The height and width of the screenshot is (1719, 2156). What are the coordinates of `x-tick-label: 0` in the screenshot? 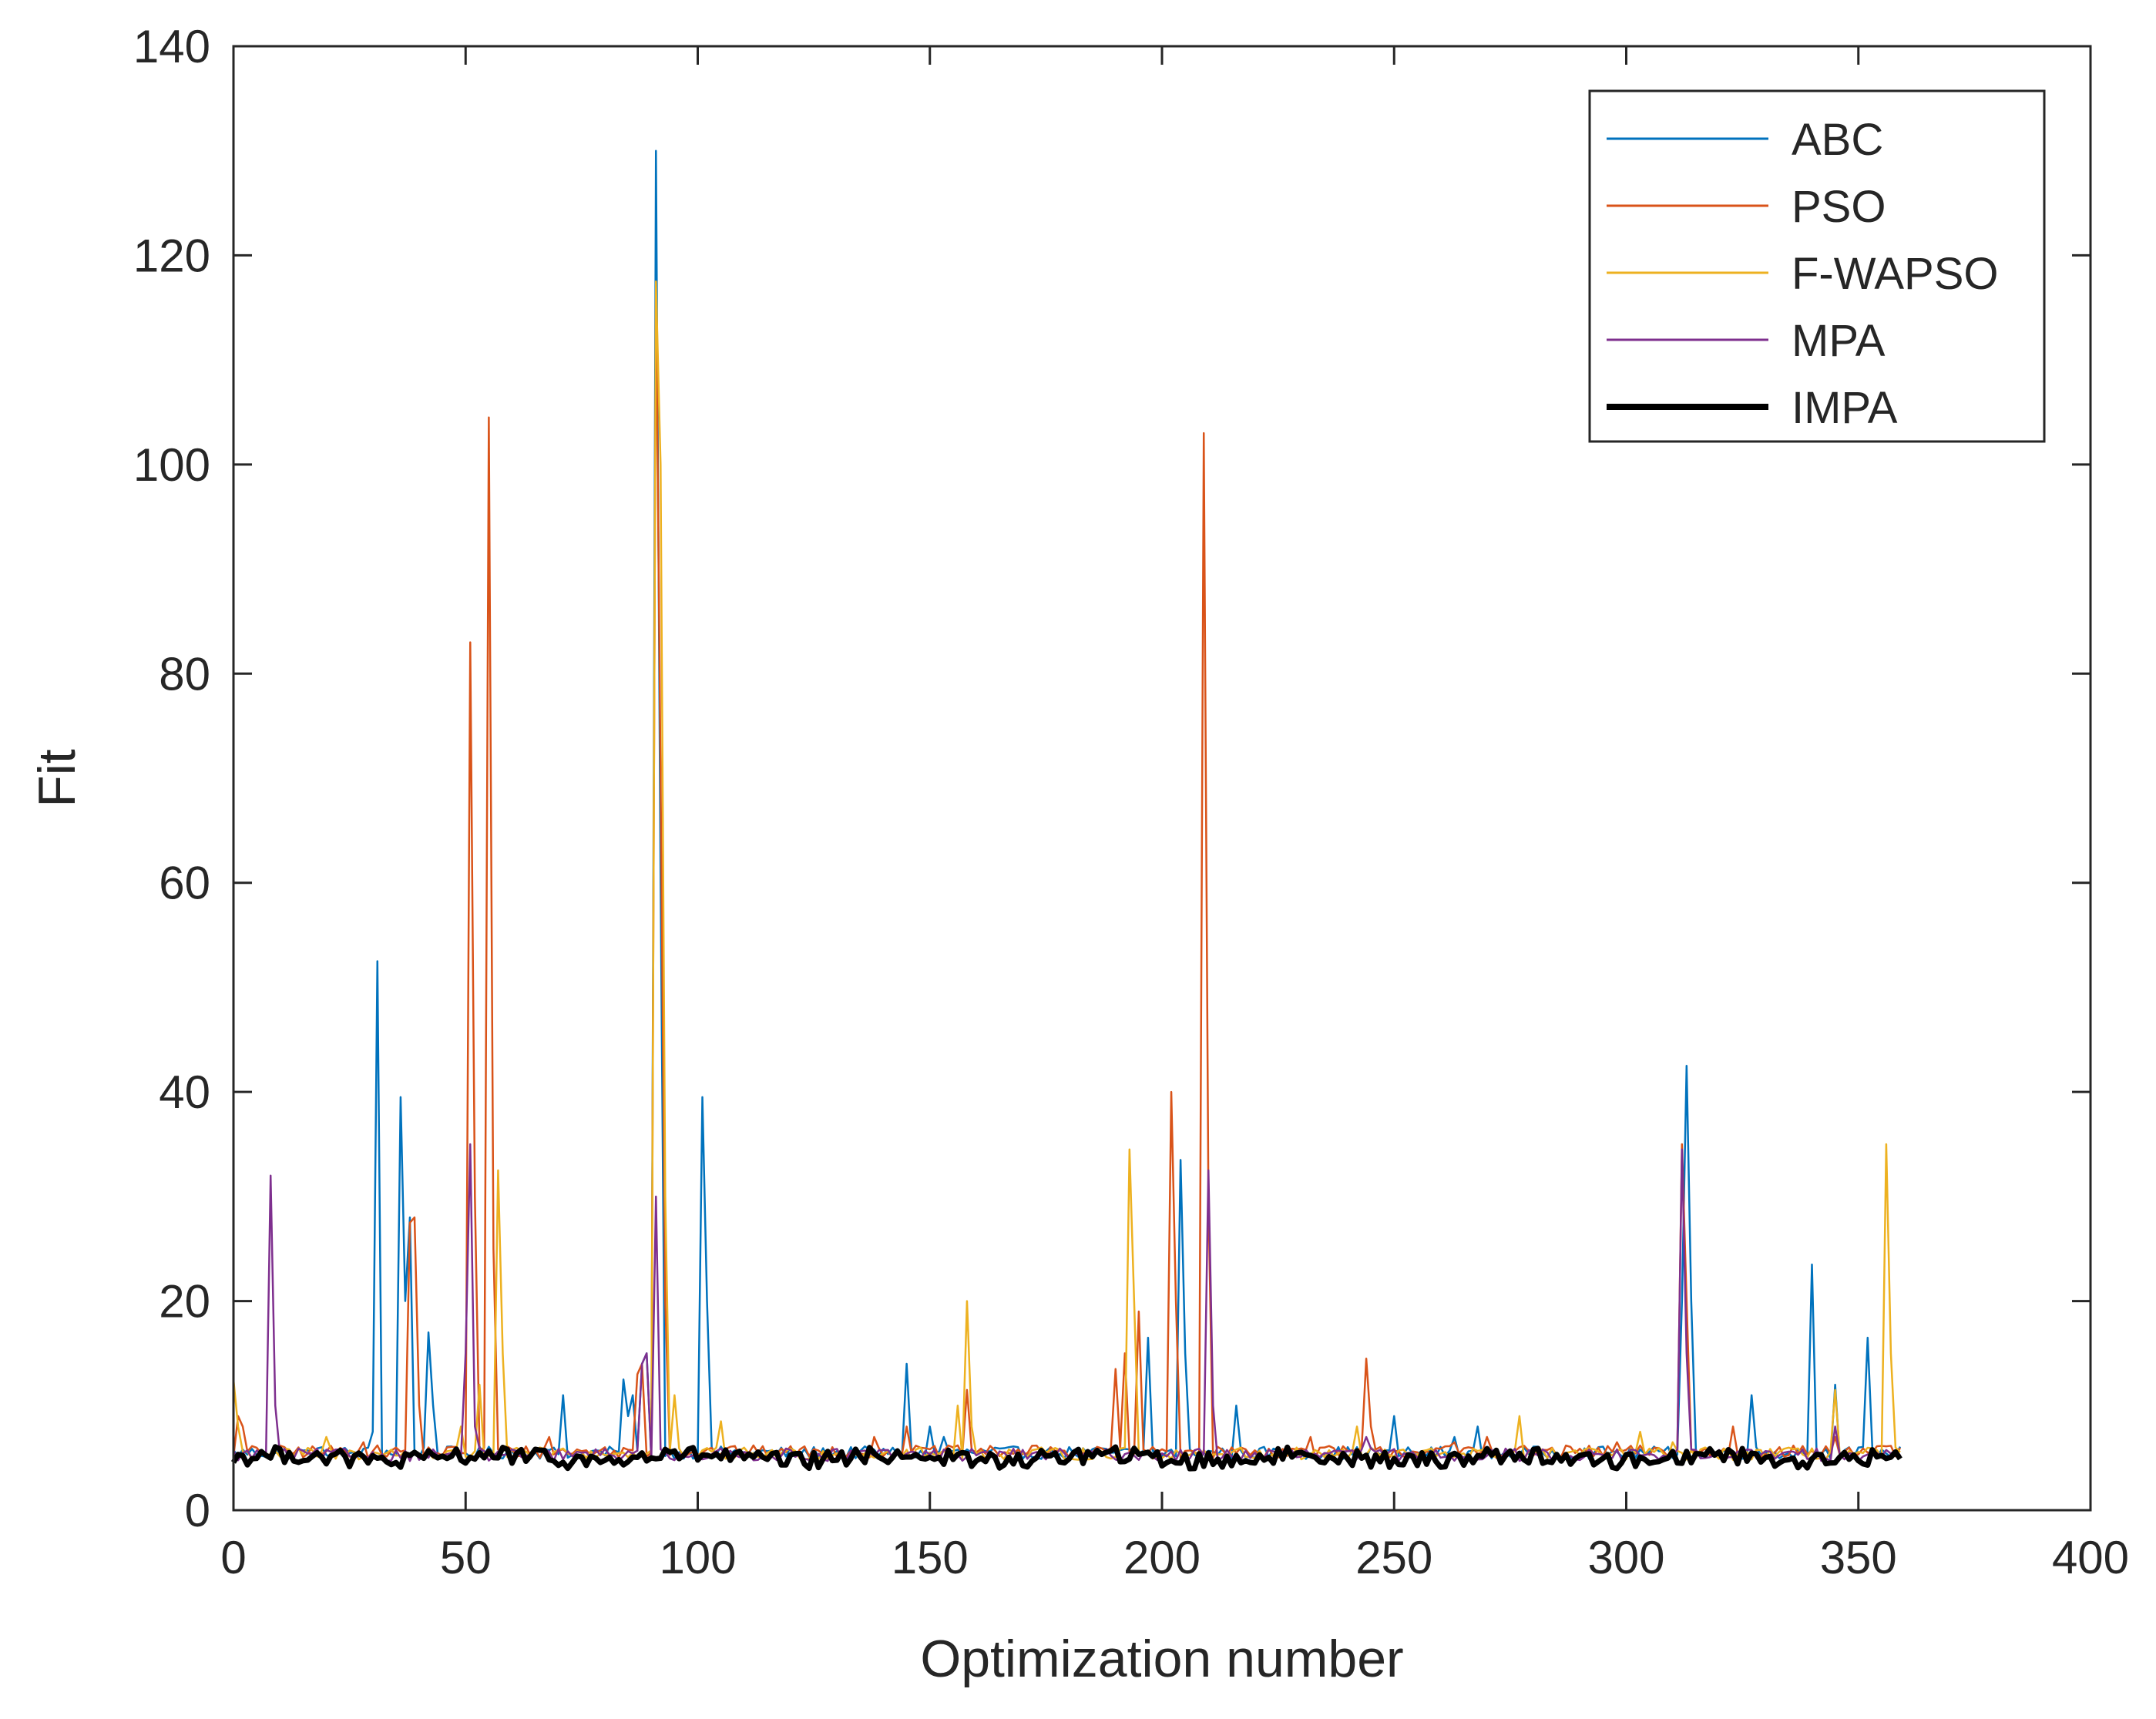 It's located at (233, 1558).